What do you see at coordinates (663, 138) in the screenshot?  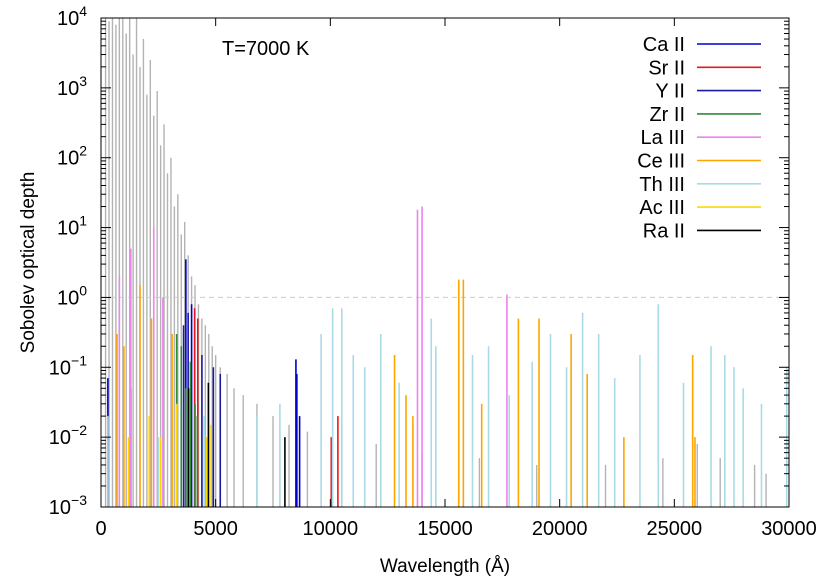 I see `legend-label: La III` at bounding box center [663, 138].